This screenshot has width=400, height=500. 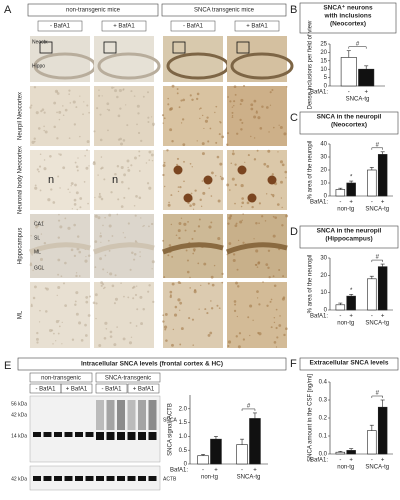 What do you see at coordinates (357, 47) in the screenshot?
I see `sig-bracket` at bounding box center [357, 47].